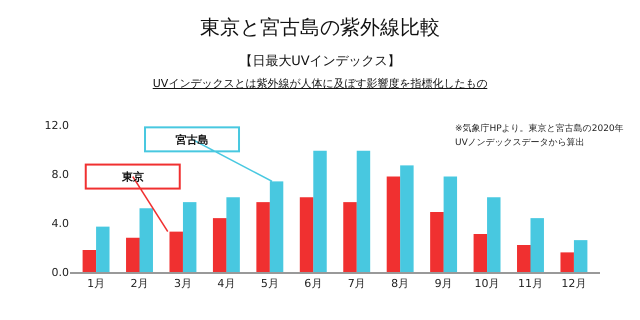 Image resolution: width=640 pixels, height=320 pixels. I want to click on chart-title: 東京と宮古島の紫外線比較, so click(320, 27).